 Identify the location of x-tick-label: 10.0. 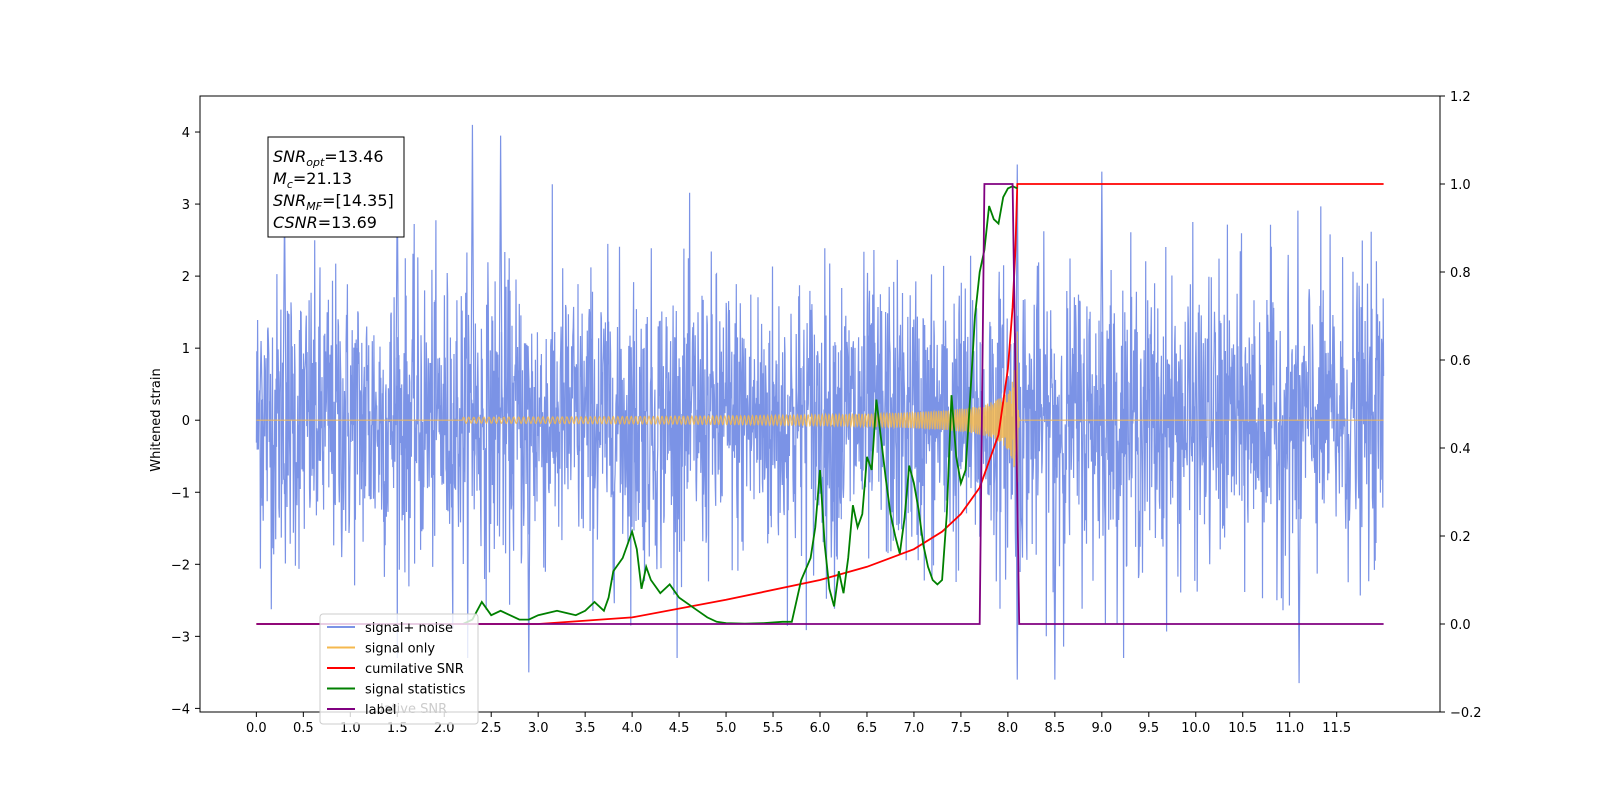
(1195, 728).